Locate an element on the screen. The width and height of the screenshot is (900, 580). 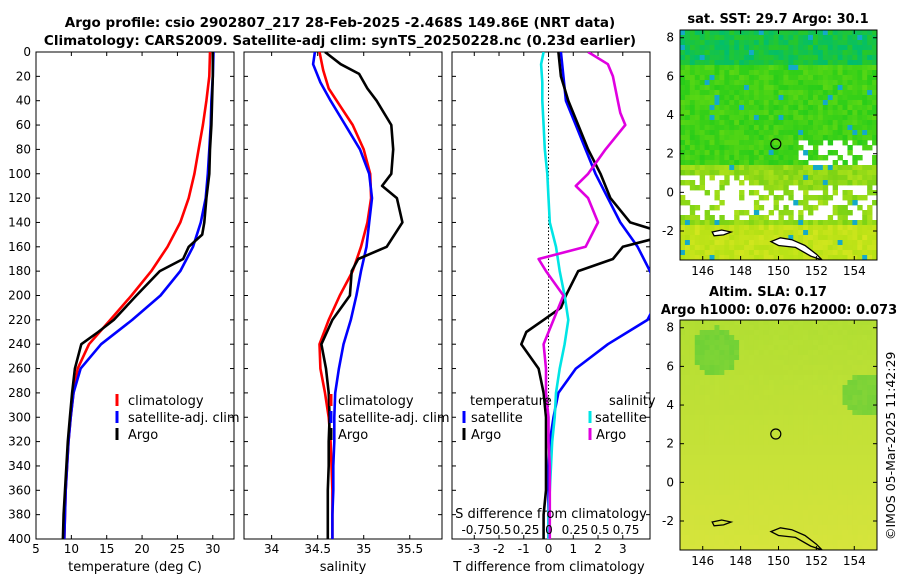
y-tick-label: 160 is located at coordinates (19, 247).